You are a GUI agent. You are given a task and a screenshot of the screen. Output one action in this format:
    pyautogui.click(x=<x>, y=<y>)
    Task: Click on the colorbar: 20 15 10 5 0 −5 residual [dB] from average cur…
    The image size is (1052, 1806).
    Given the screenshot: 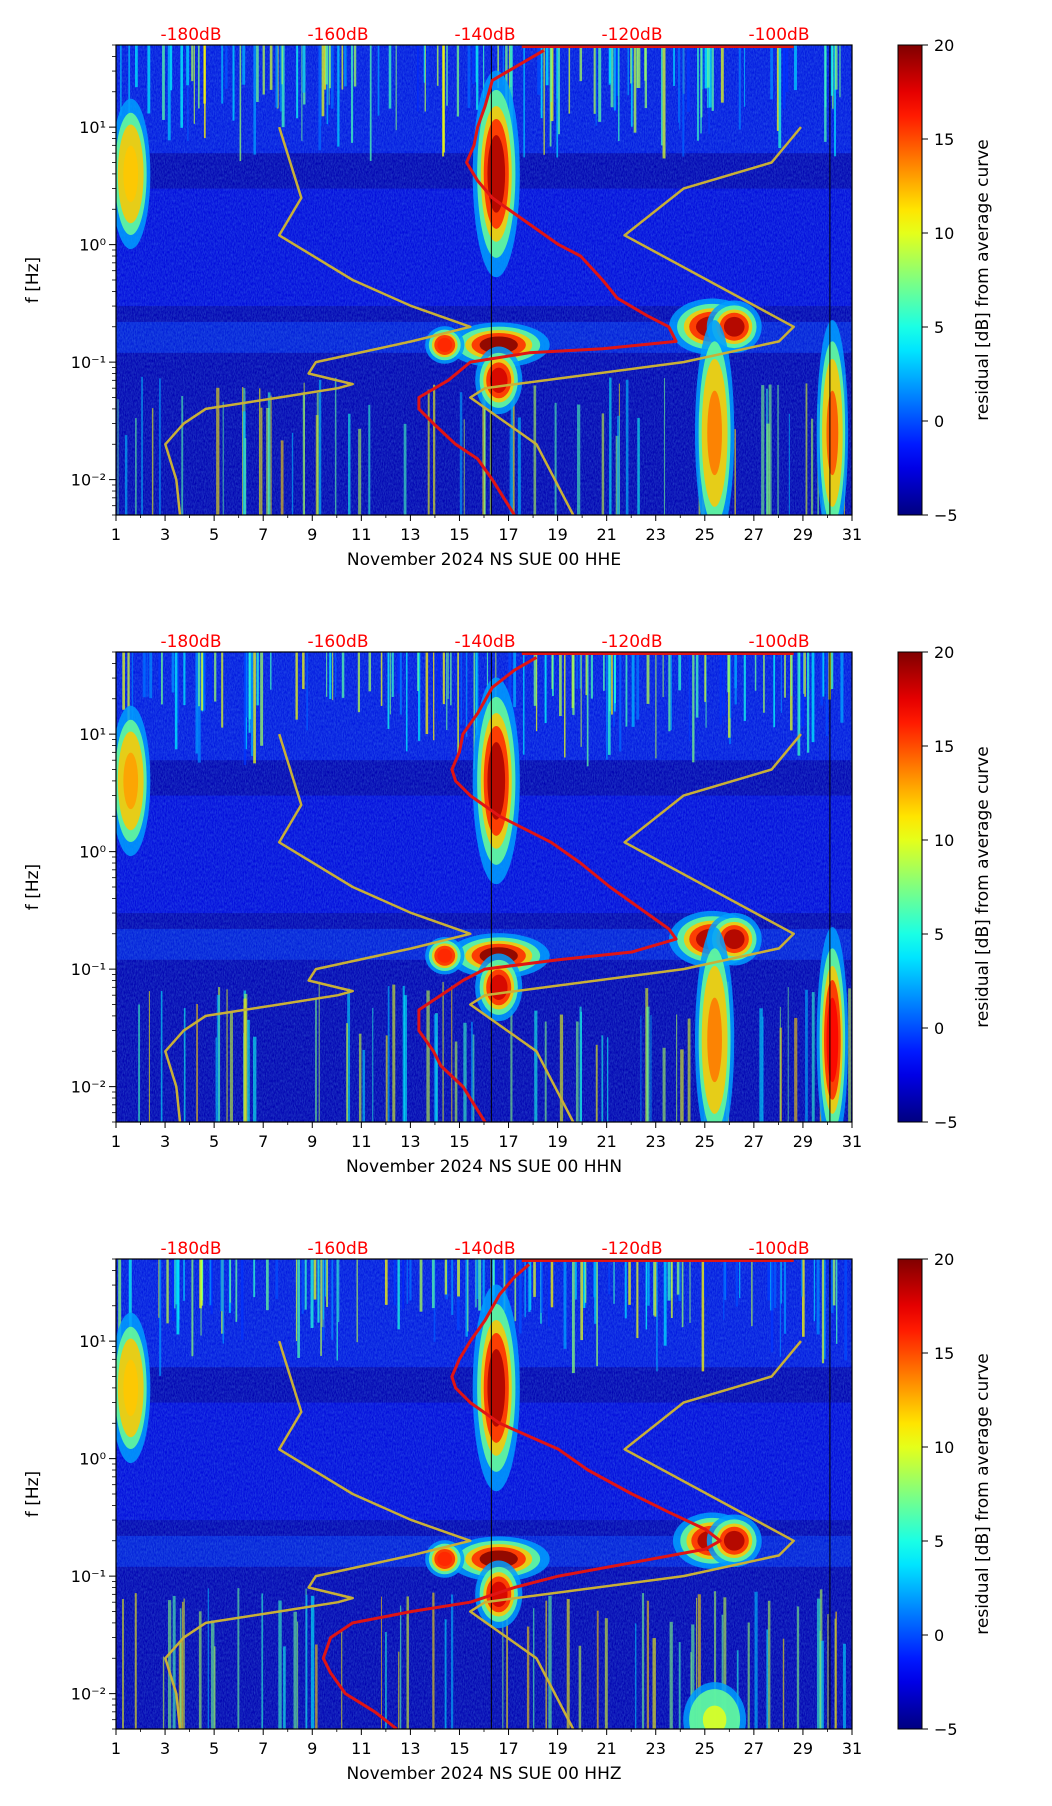 What is the action you would take?
    pyautogui.click(x=945, y=280)
    